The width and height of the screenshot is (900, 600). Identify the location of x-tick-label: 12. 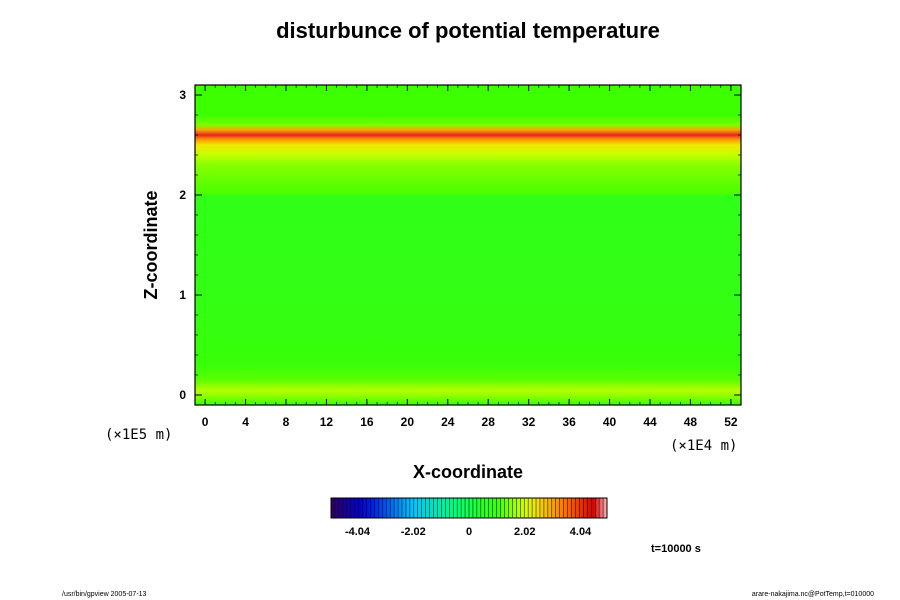
(327, 422).